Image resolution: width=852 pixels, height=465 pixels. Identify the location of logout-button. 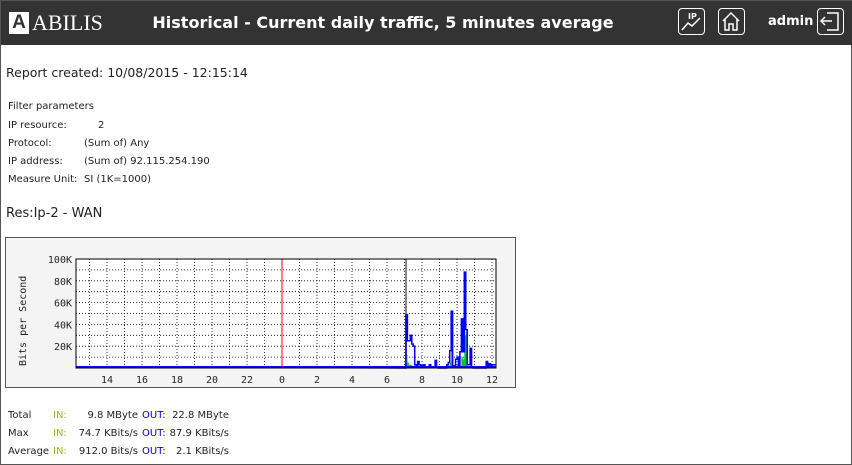
(830, 21).